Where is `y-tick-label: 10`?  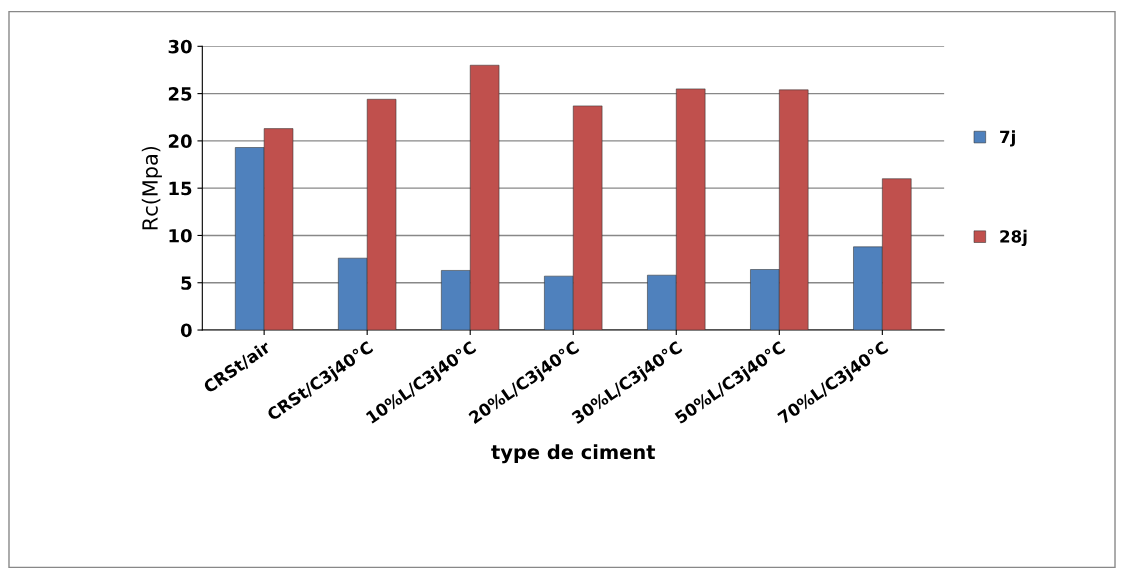
y-tick-label: 10 is located at coordinates (180, 235).